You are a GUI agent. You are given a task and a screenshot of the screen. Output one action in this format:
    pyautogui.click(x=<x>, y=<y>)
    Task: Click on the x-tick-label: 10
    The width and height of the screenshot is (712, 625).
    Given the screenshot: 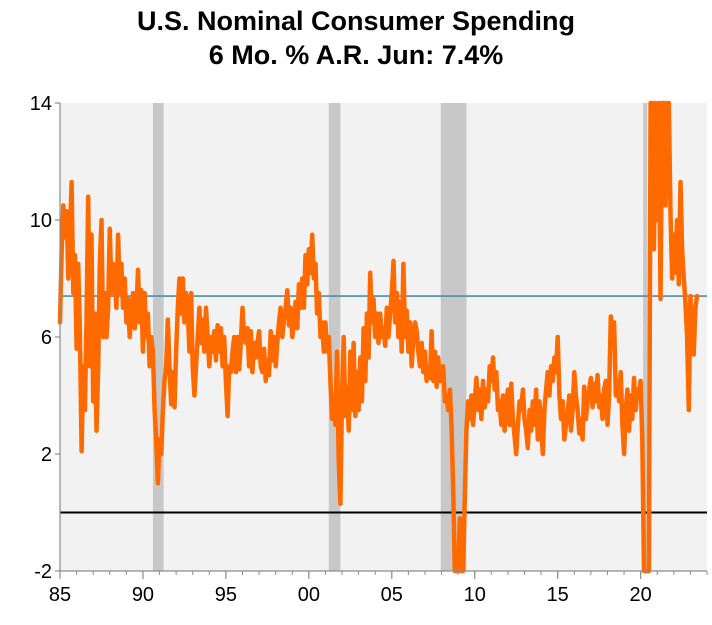 What is the action you would take?
    pyautogui.click(x=475, y=595)
    